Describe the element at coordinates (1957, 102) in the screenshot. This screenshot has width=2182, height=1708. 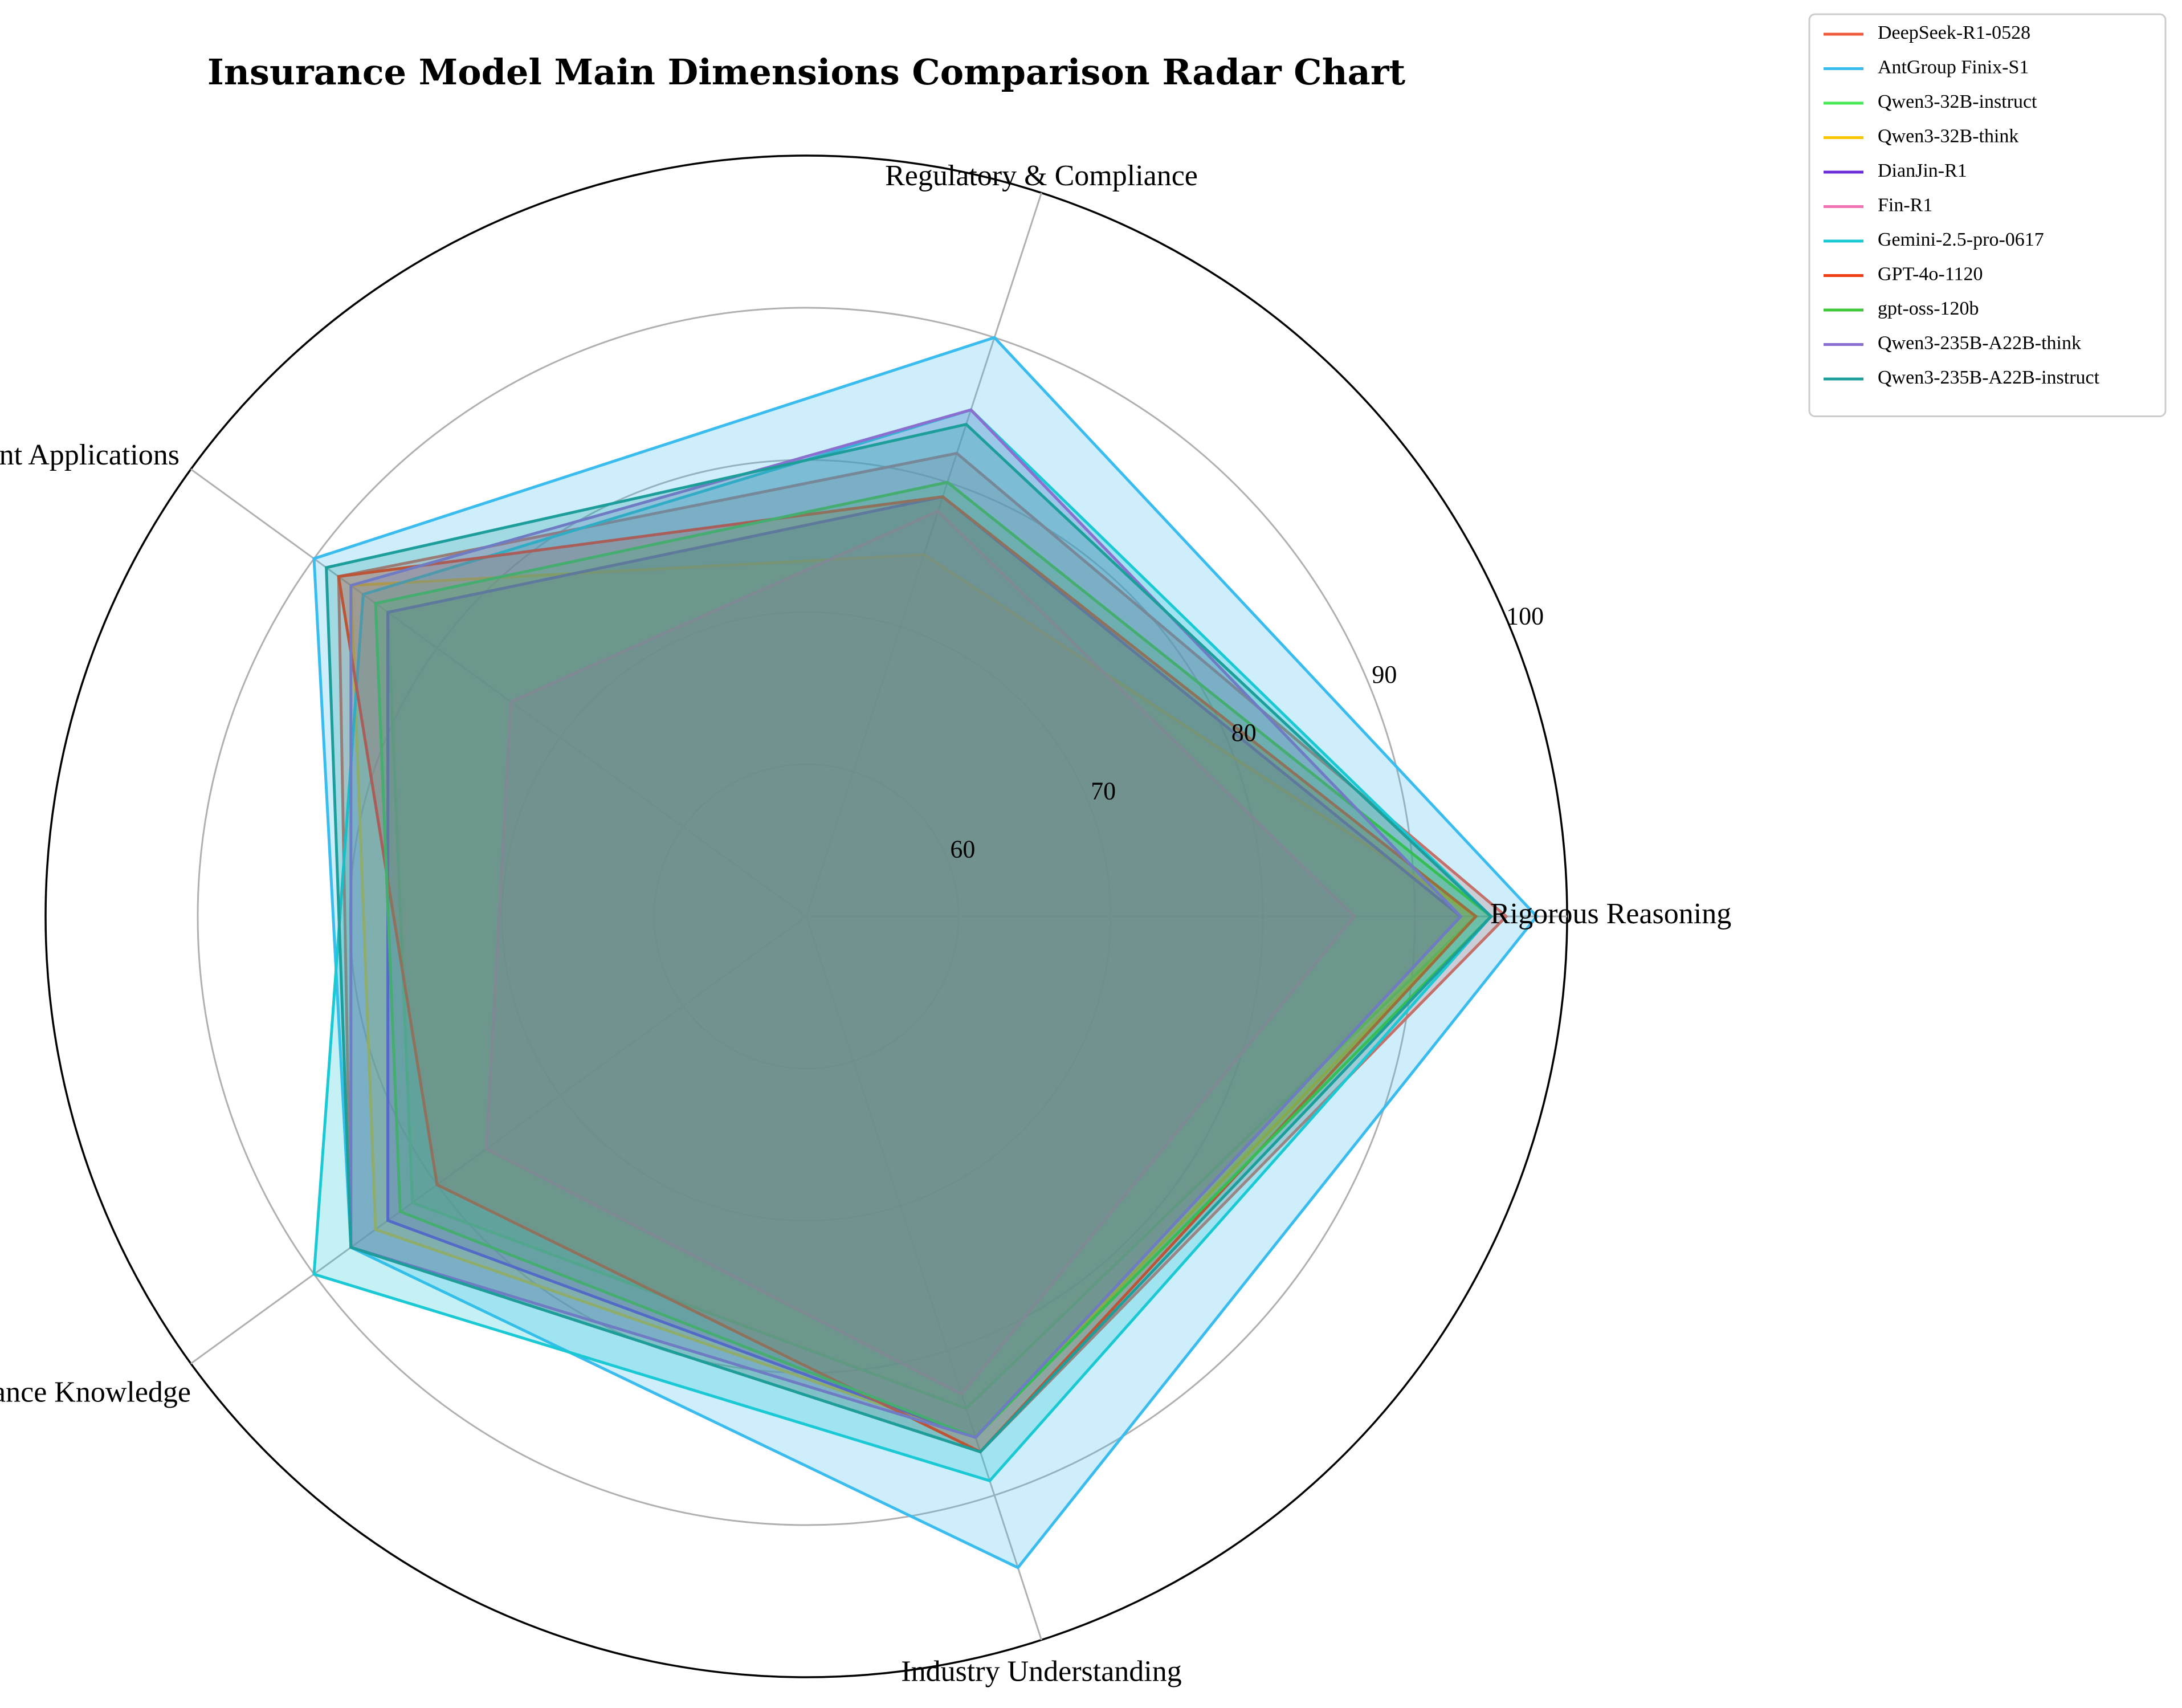
I see `legend-item-label: Qwen3-32B-instruct` at that location.